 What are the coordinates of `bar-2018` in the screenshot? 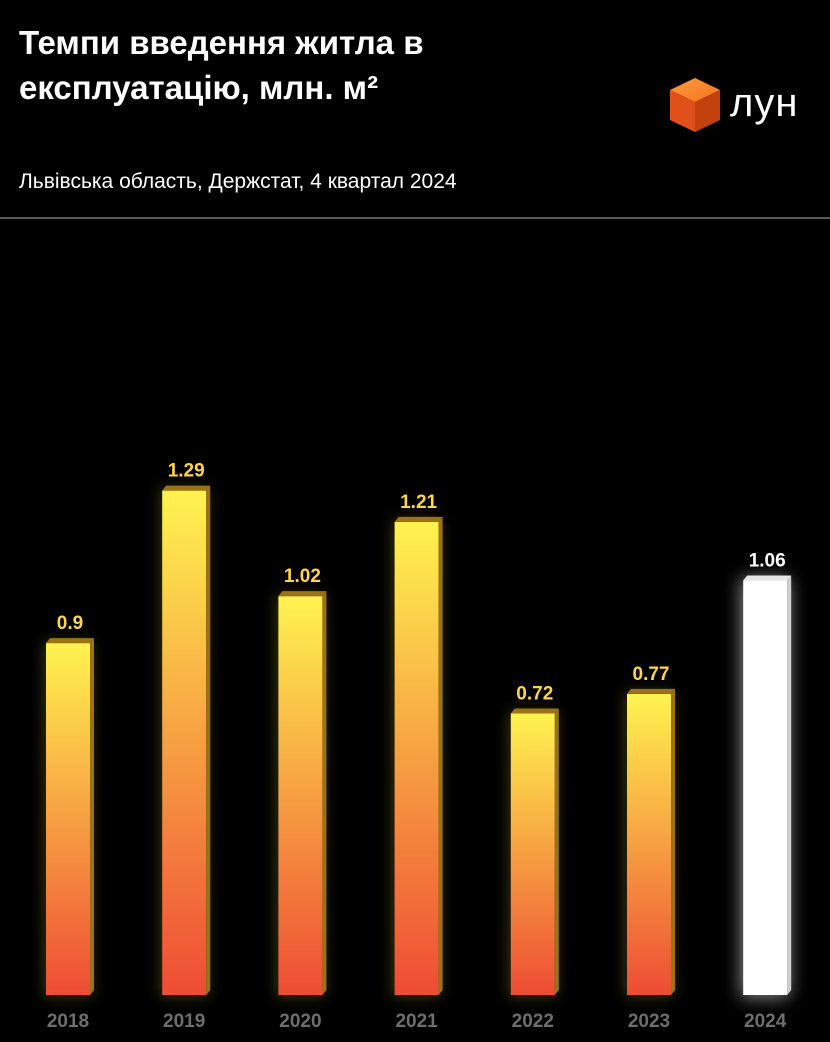 It's located at (69, 817).